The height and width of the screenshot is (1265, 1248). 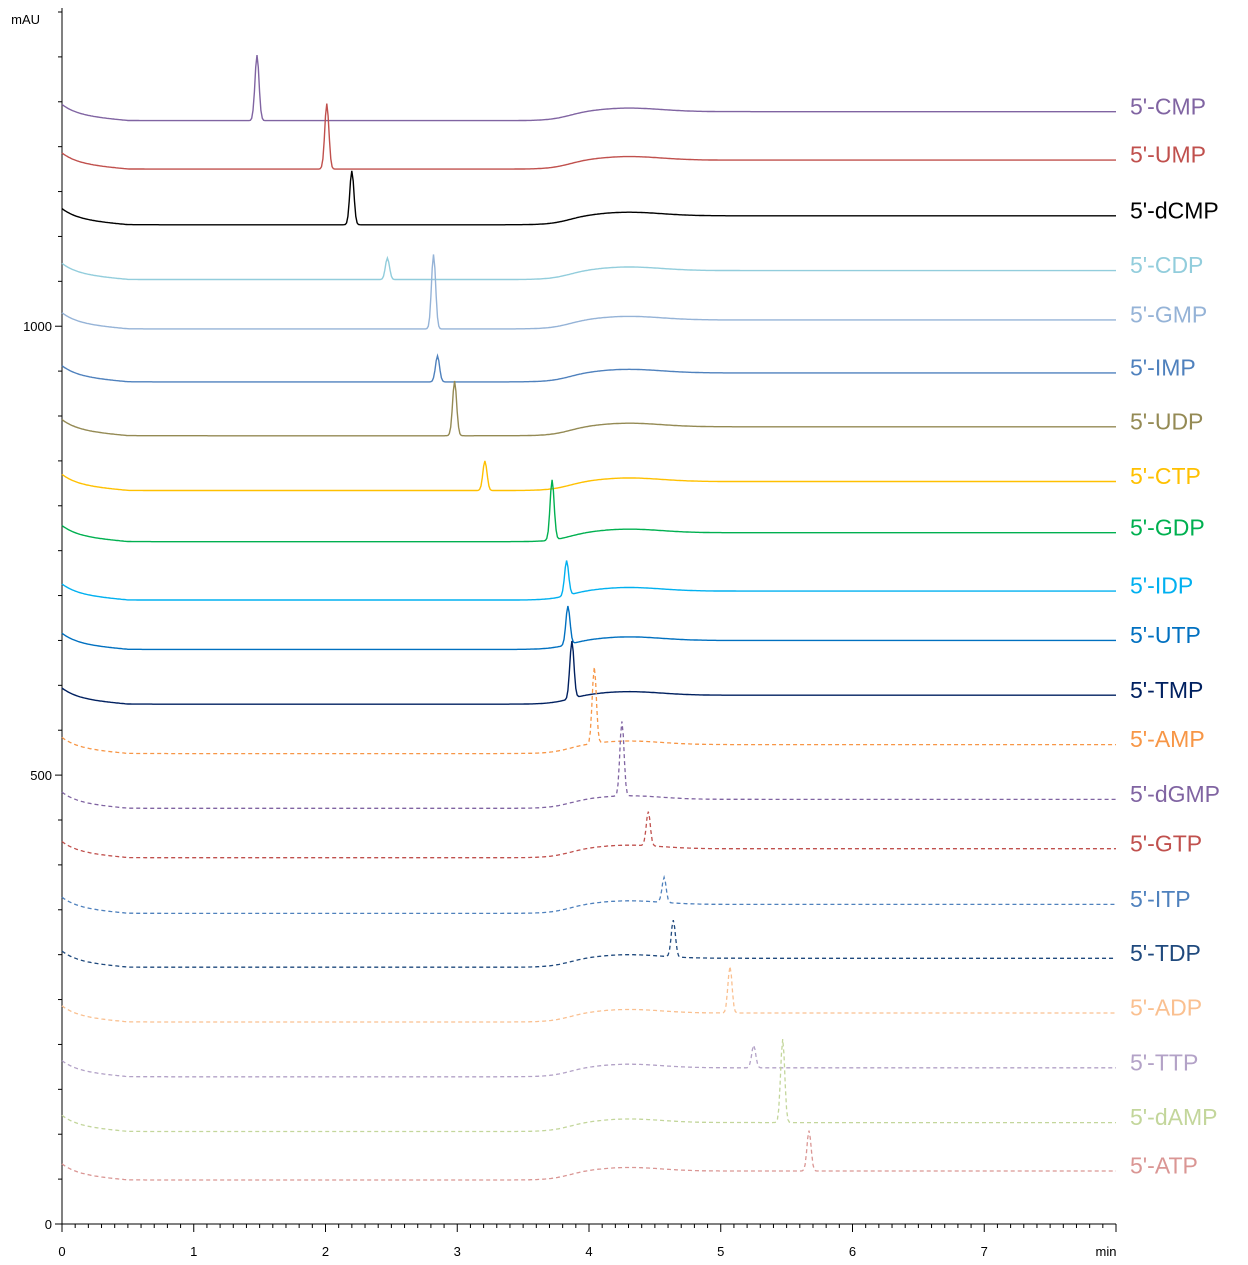 I want to click on x-tick-label: 1, so click(x=193, y=1251).